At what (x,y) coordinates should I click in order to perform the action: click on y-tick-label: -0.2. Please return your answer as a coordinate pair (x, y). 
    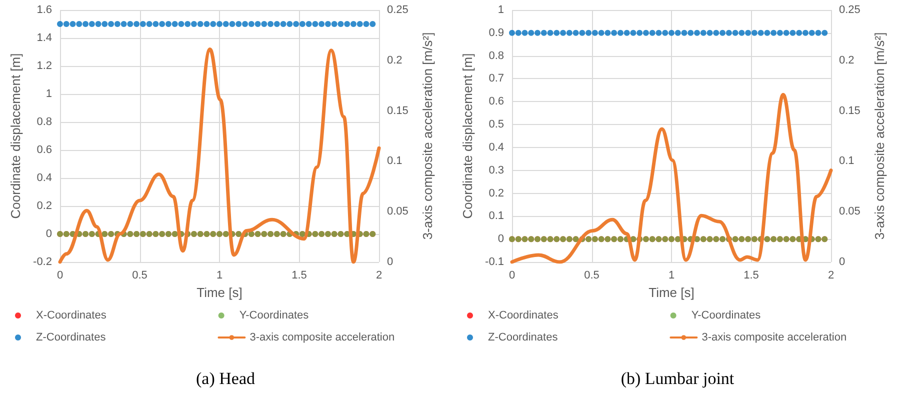
    Looking at the image, I should click on (42, 262).